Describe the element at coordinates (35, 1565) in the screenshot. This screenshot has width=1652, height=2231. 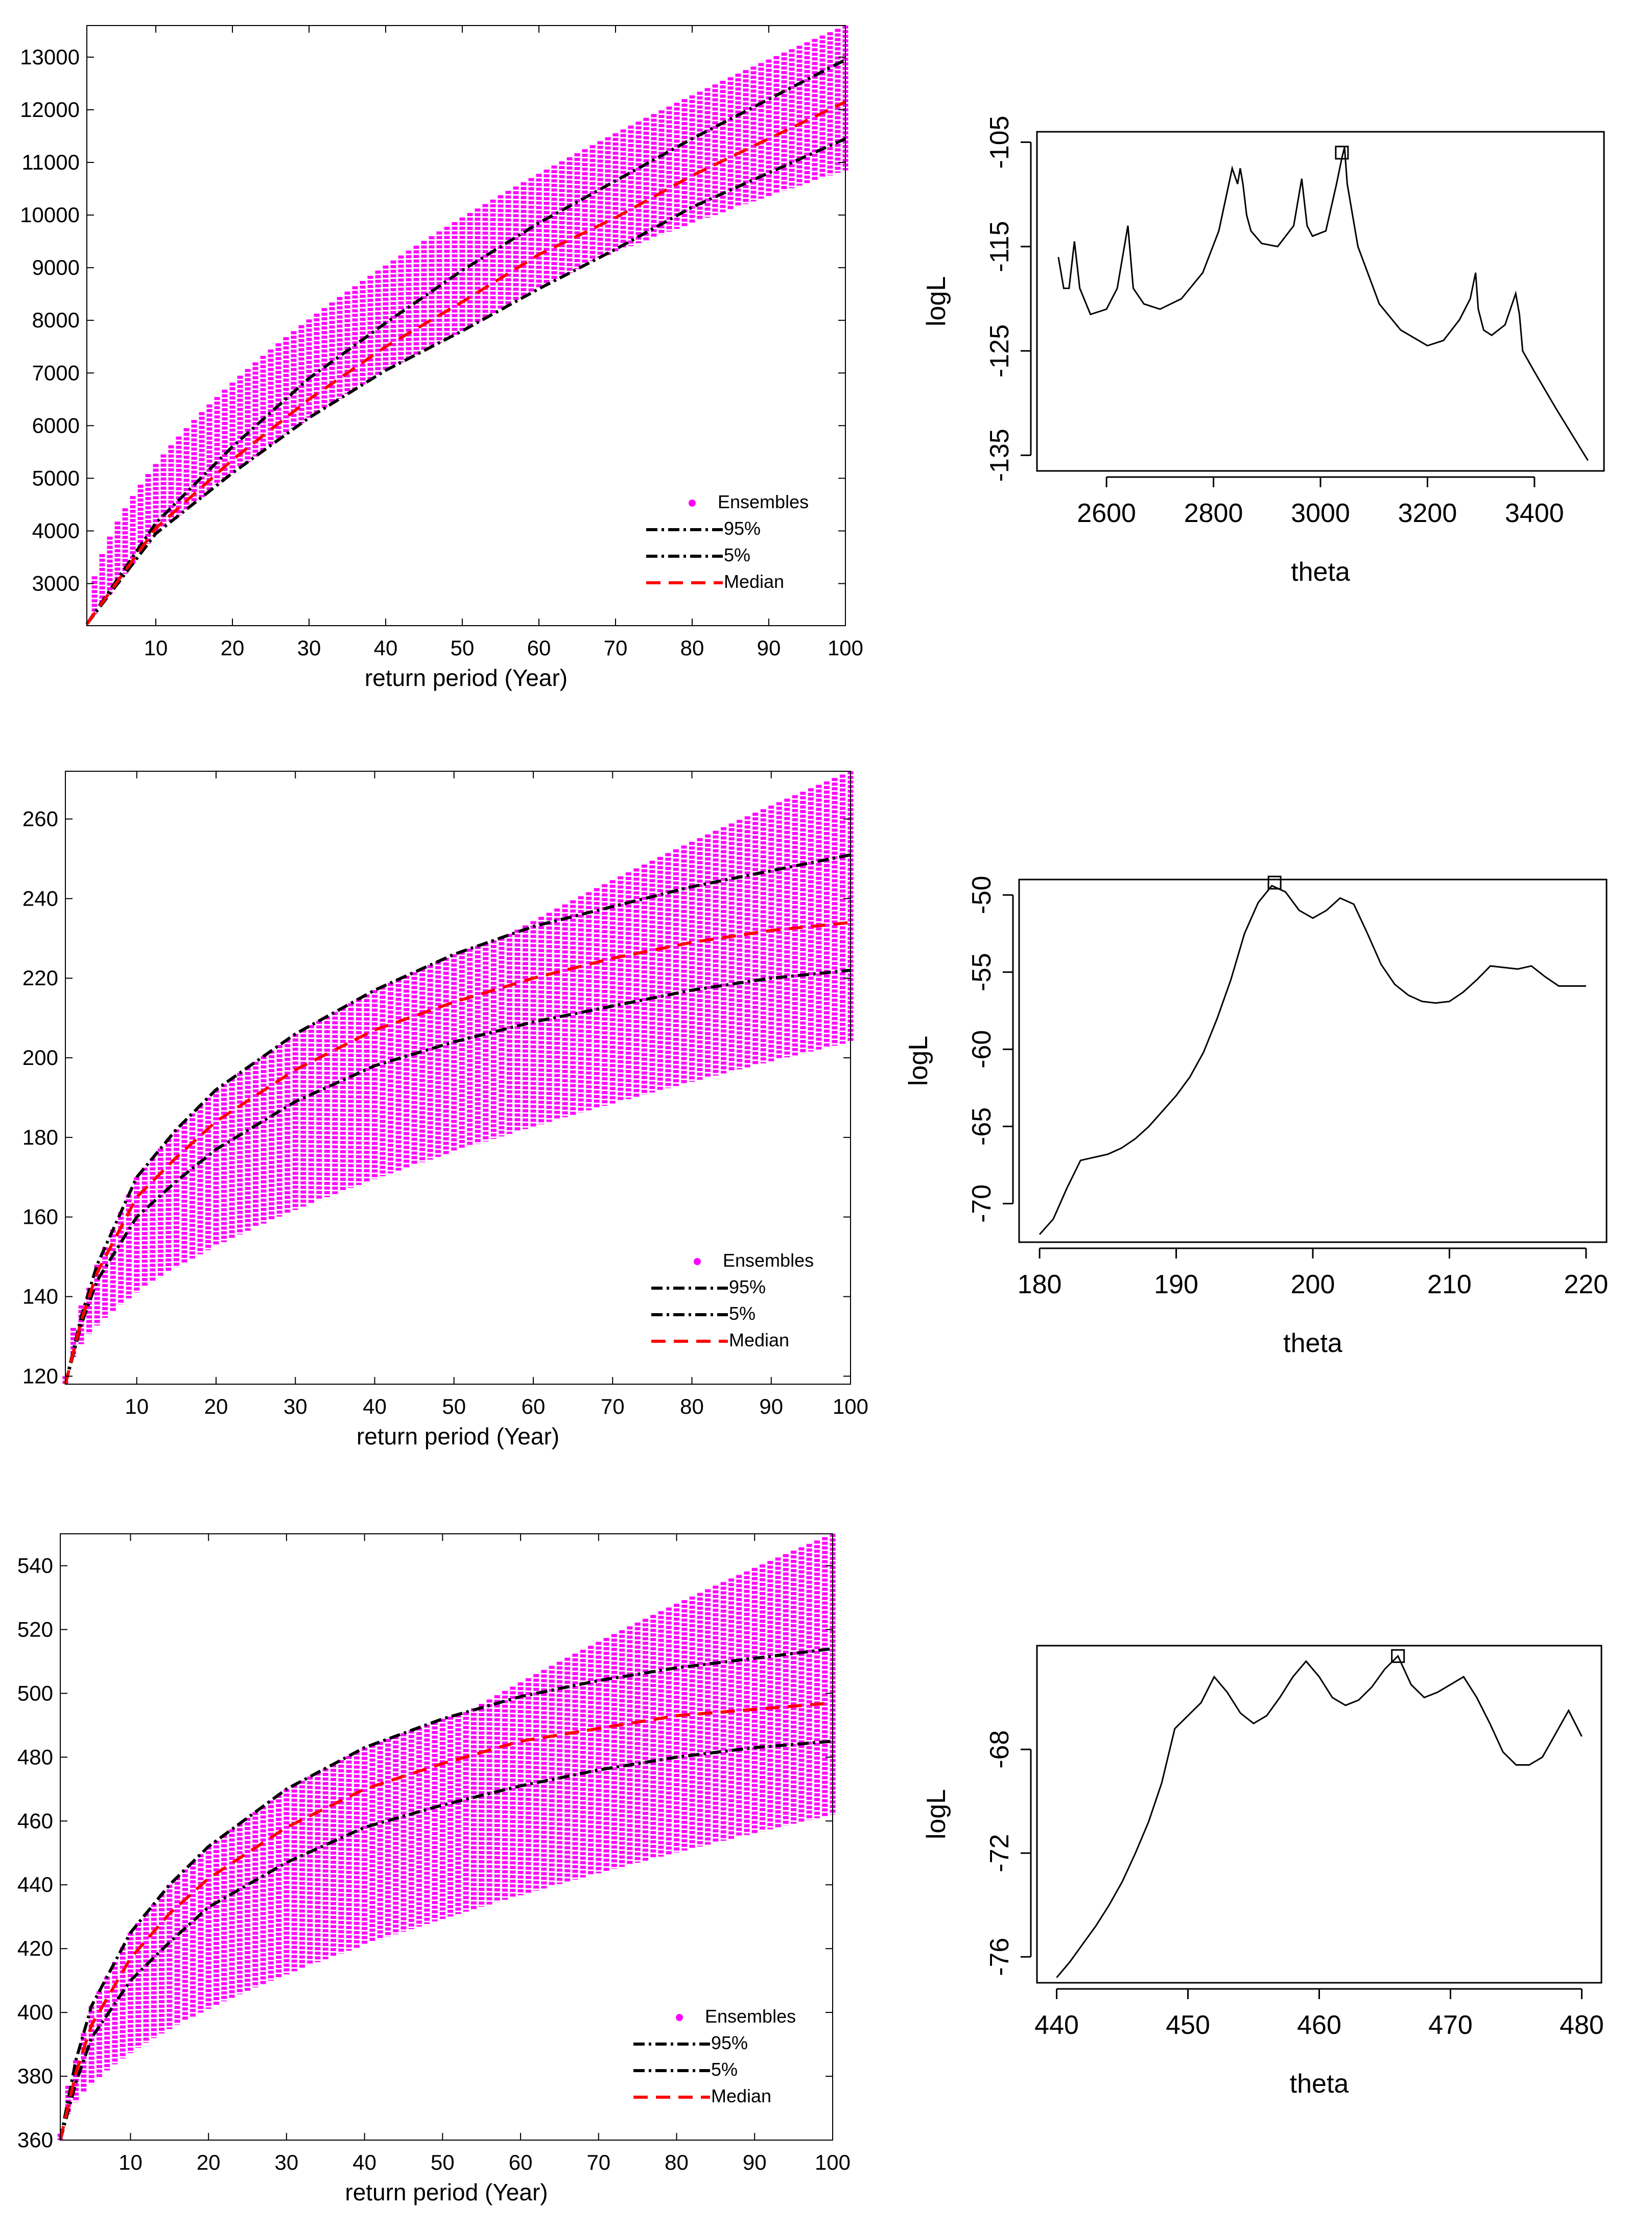
I see `y-tick-label: 540` at that location.